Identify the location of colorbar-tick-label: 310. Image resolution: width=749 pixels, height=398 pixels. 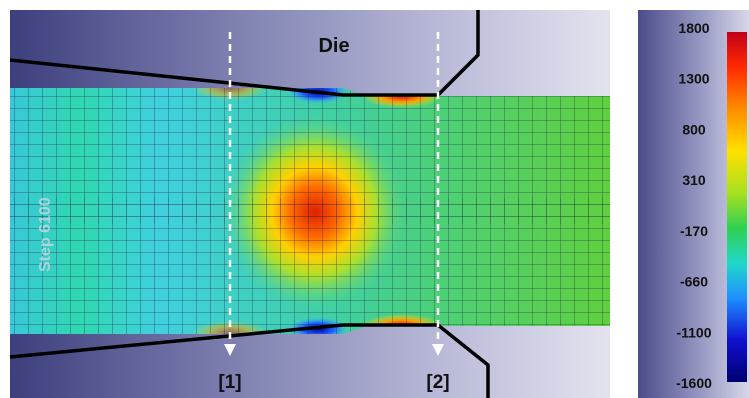
(694, 180).